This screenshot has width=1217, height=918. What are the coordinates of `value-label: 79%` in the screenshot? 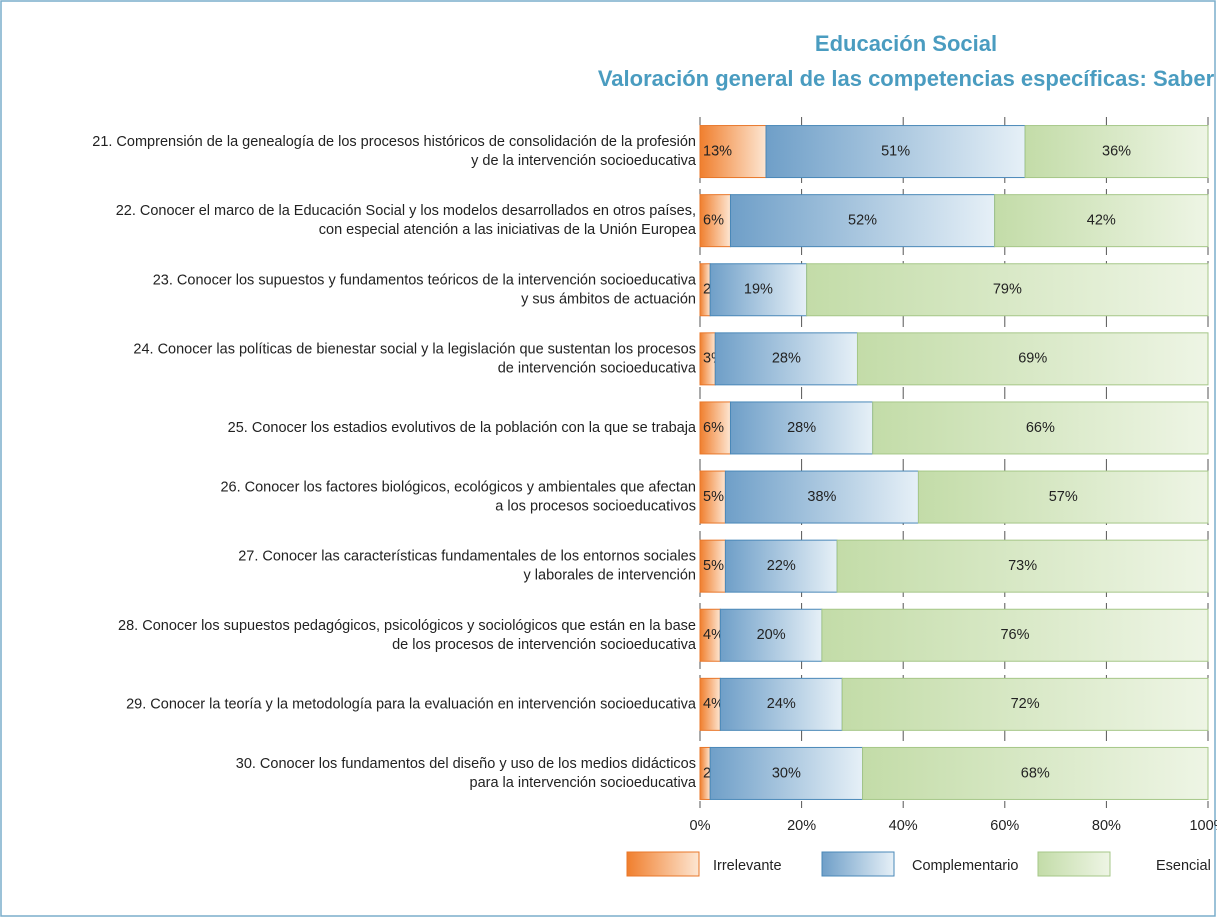 It's located at (1007, 290).